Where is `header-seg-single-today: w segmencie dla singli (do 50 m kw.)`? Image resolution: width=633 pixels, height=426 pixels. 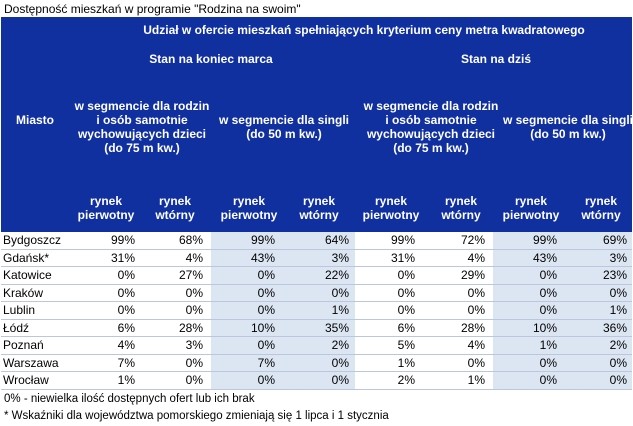 header-seg-single-today: w segmencie dla singli (do 50 m kw.) is located at coordinates (567, 127).